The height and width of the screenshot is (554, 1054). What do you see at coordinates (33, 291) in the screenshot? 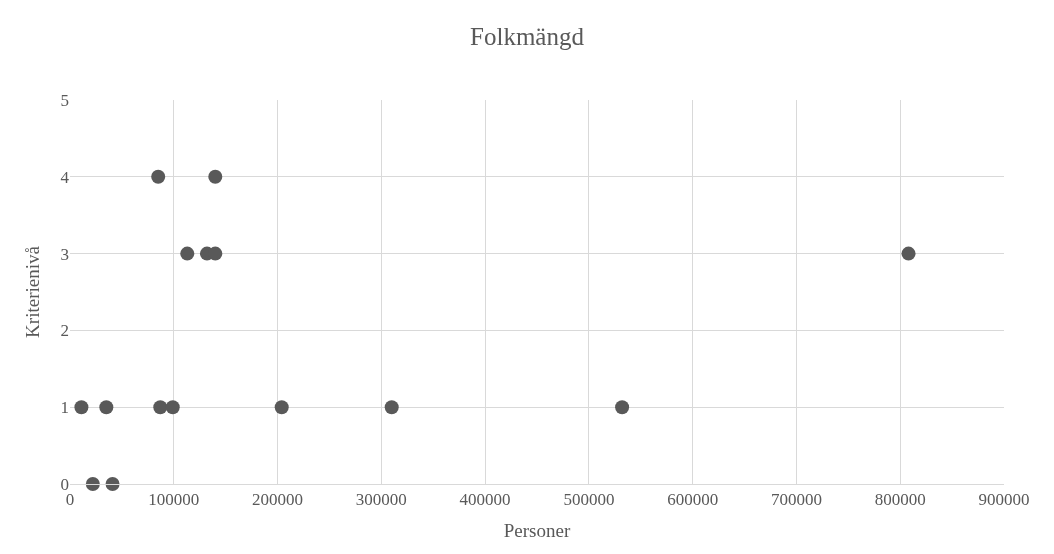
I see `y-axis-title: Kriterienivå` at bounding box center [33, 291].